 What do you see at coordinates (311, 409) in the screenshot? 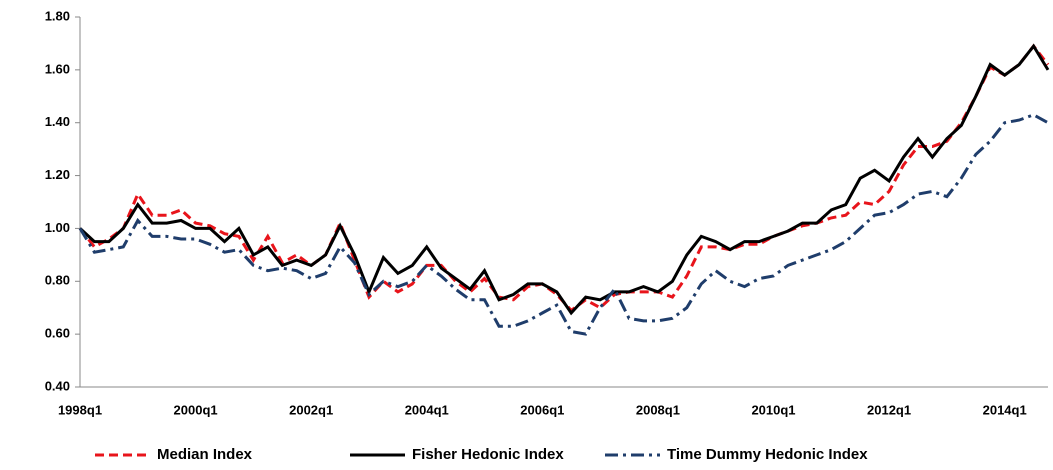
I see `x-tick-label: 2002q1` at bounding box center [311, 409].